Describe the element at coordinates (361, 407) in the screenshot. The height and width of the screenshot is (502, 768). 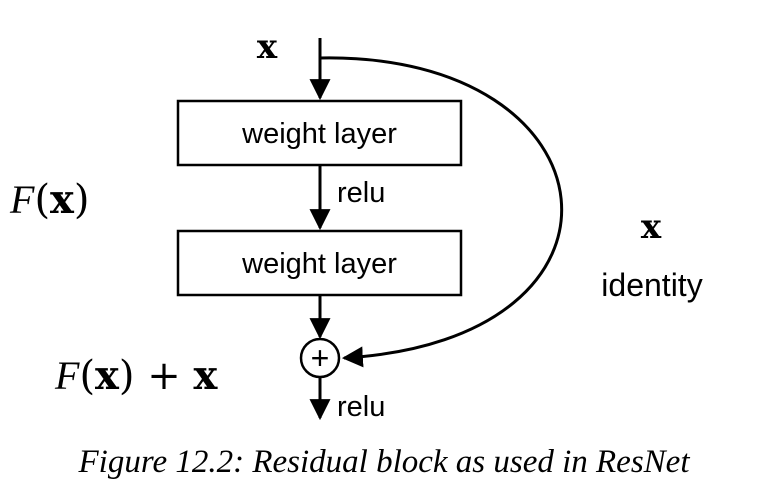
I see `output-relu-label: relu` at that location.